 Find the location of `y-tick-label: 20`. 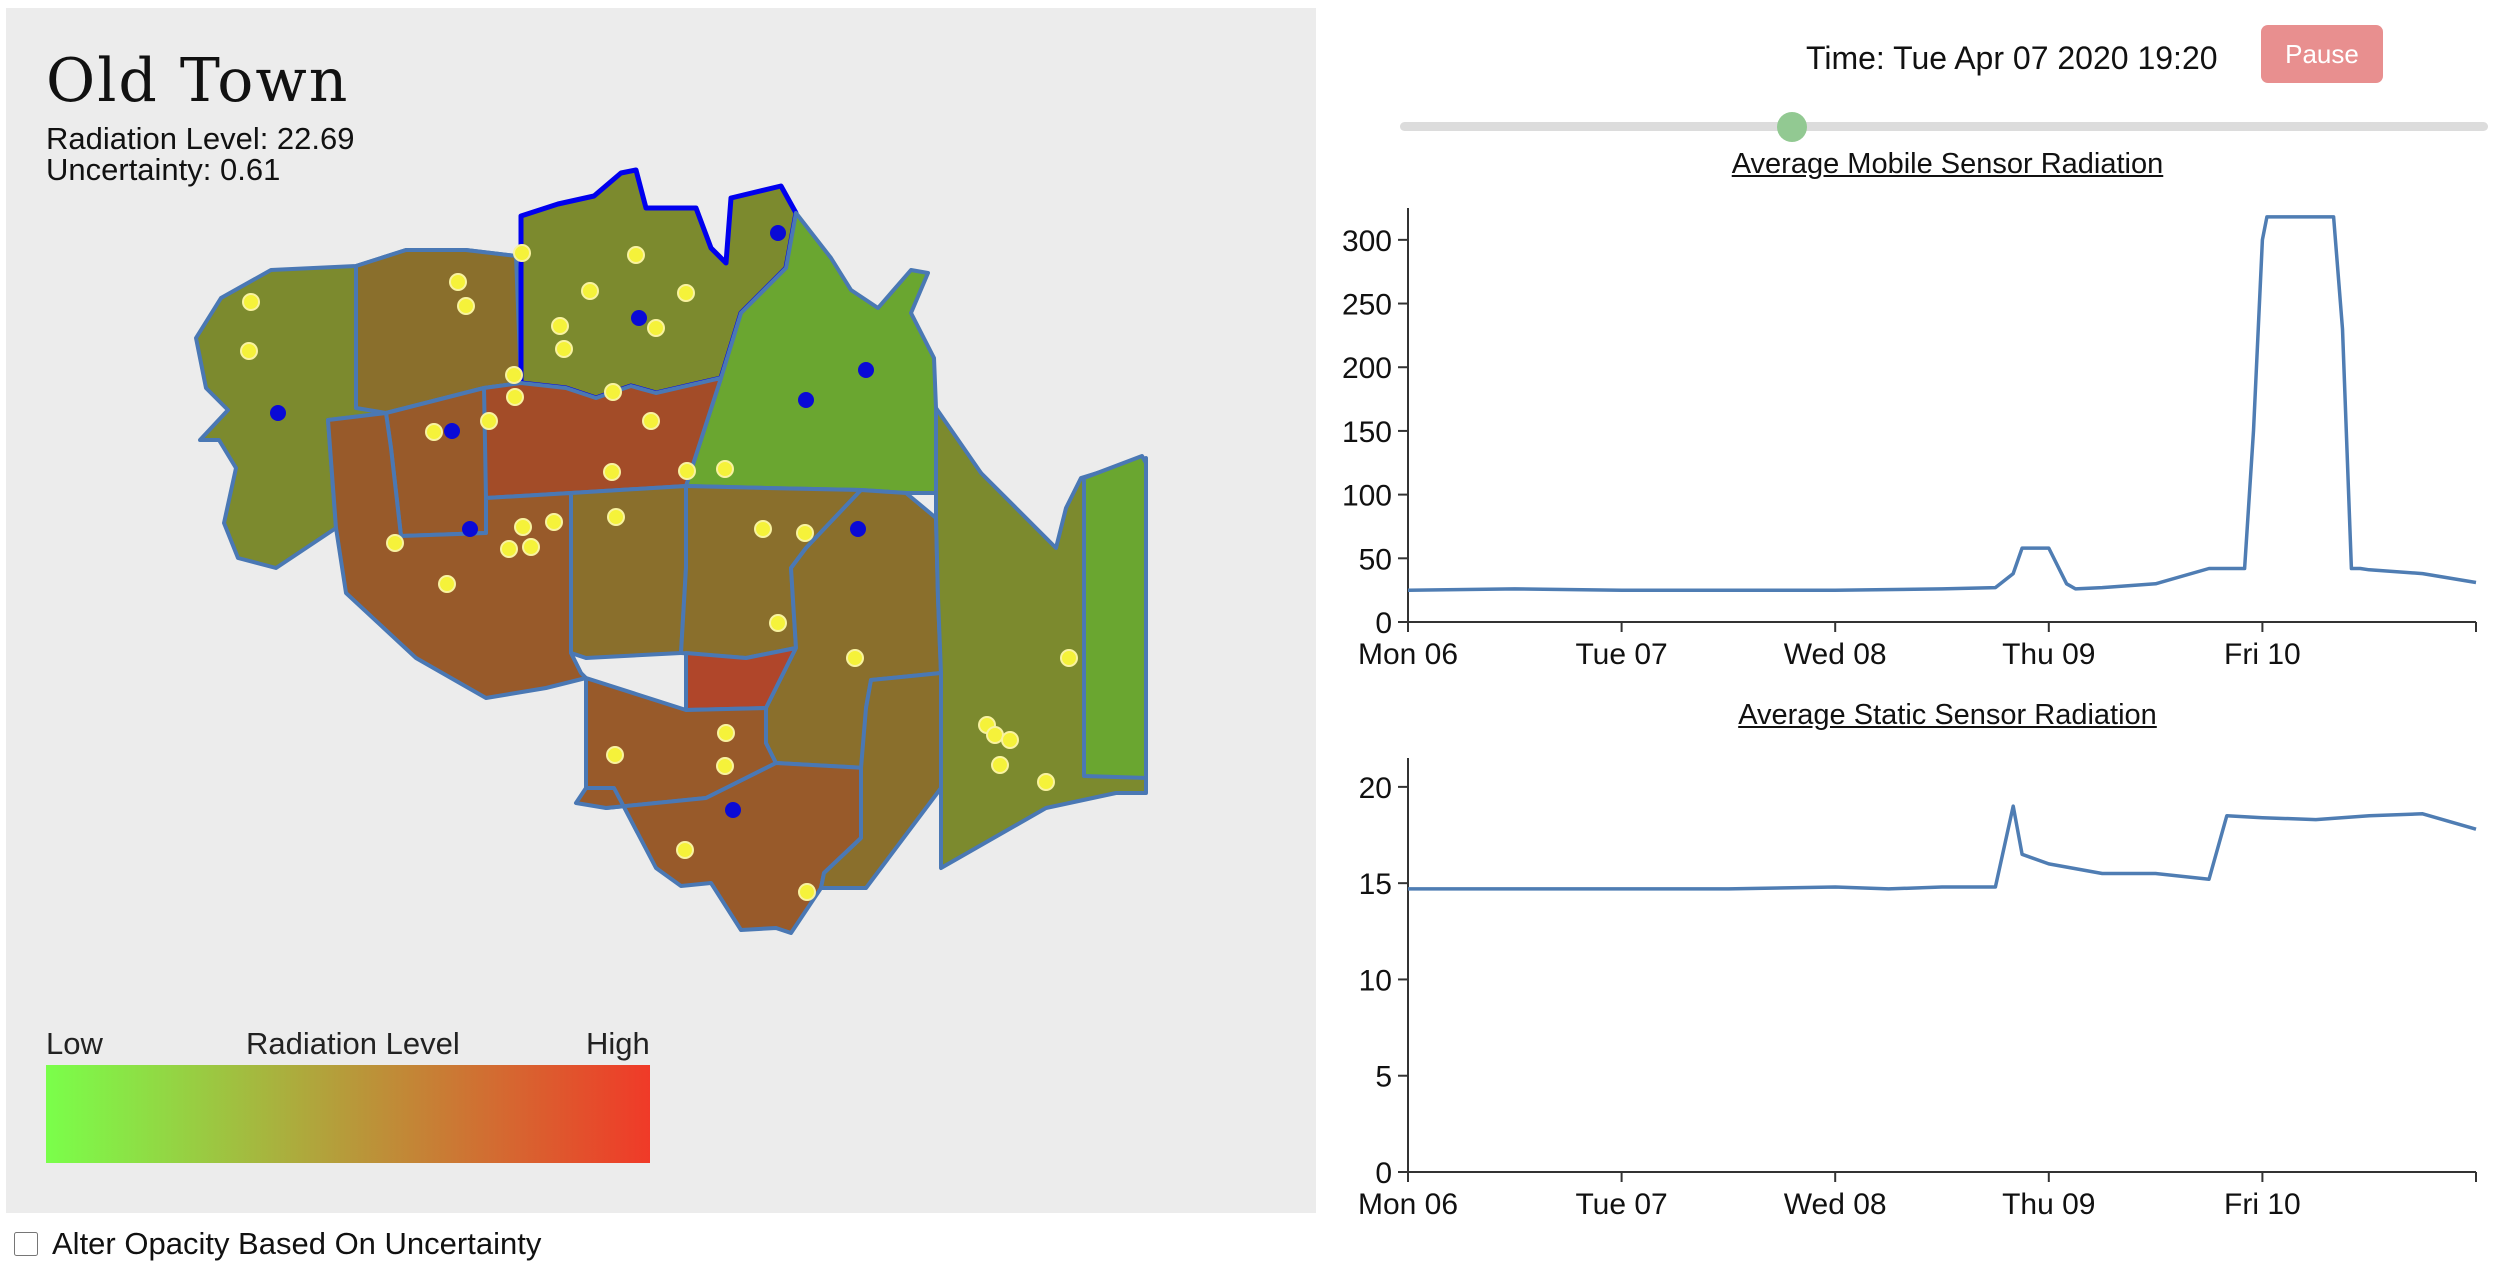

y-tick-label: 20 is located at coordinates (1375, 788).